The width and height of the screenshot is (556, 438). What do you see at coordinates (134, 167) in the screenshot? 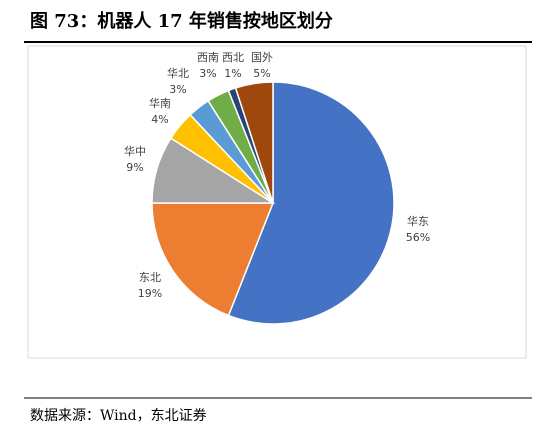
I see `slice-value-label: 9%` at bounding box center [134, 167].